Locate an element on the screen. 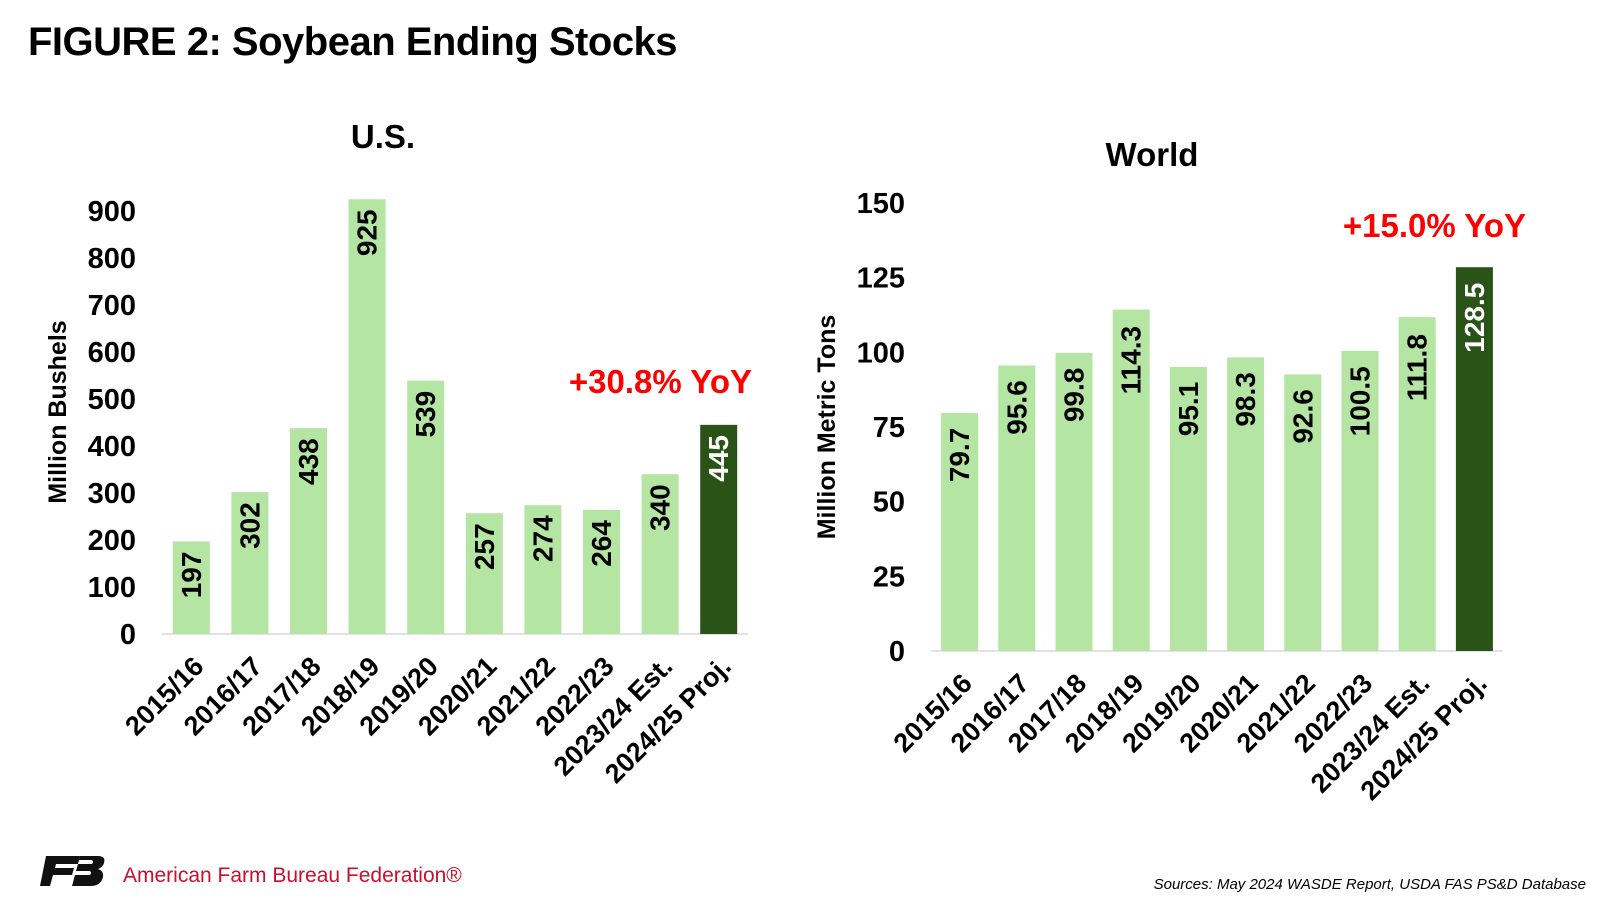 This screenshot has width=1600, height=900. us-y-tick-label: 200 is located at coordinates (112, 541).